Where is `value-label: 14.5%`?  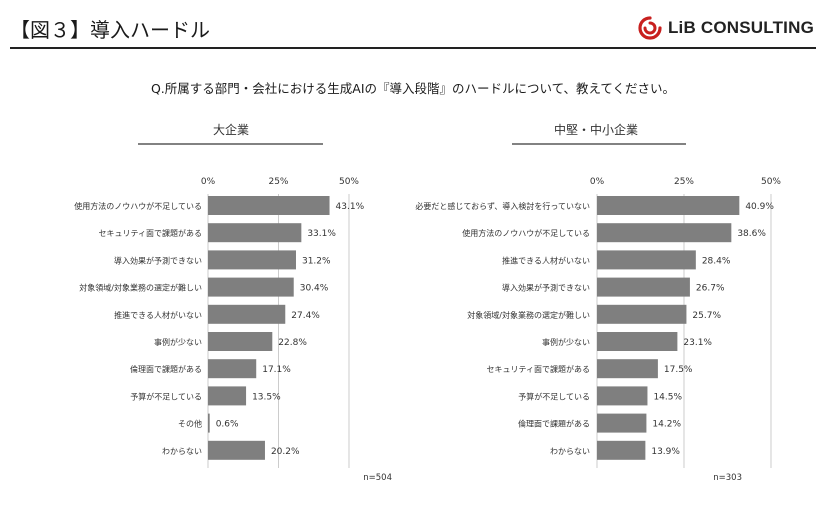
value-label: 14.5% is located at coordinates (667, 397).